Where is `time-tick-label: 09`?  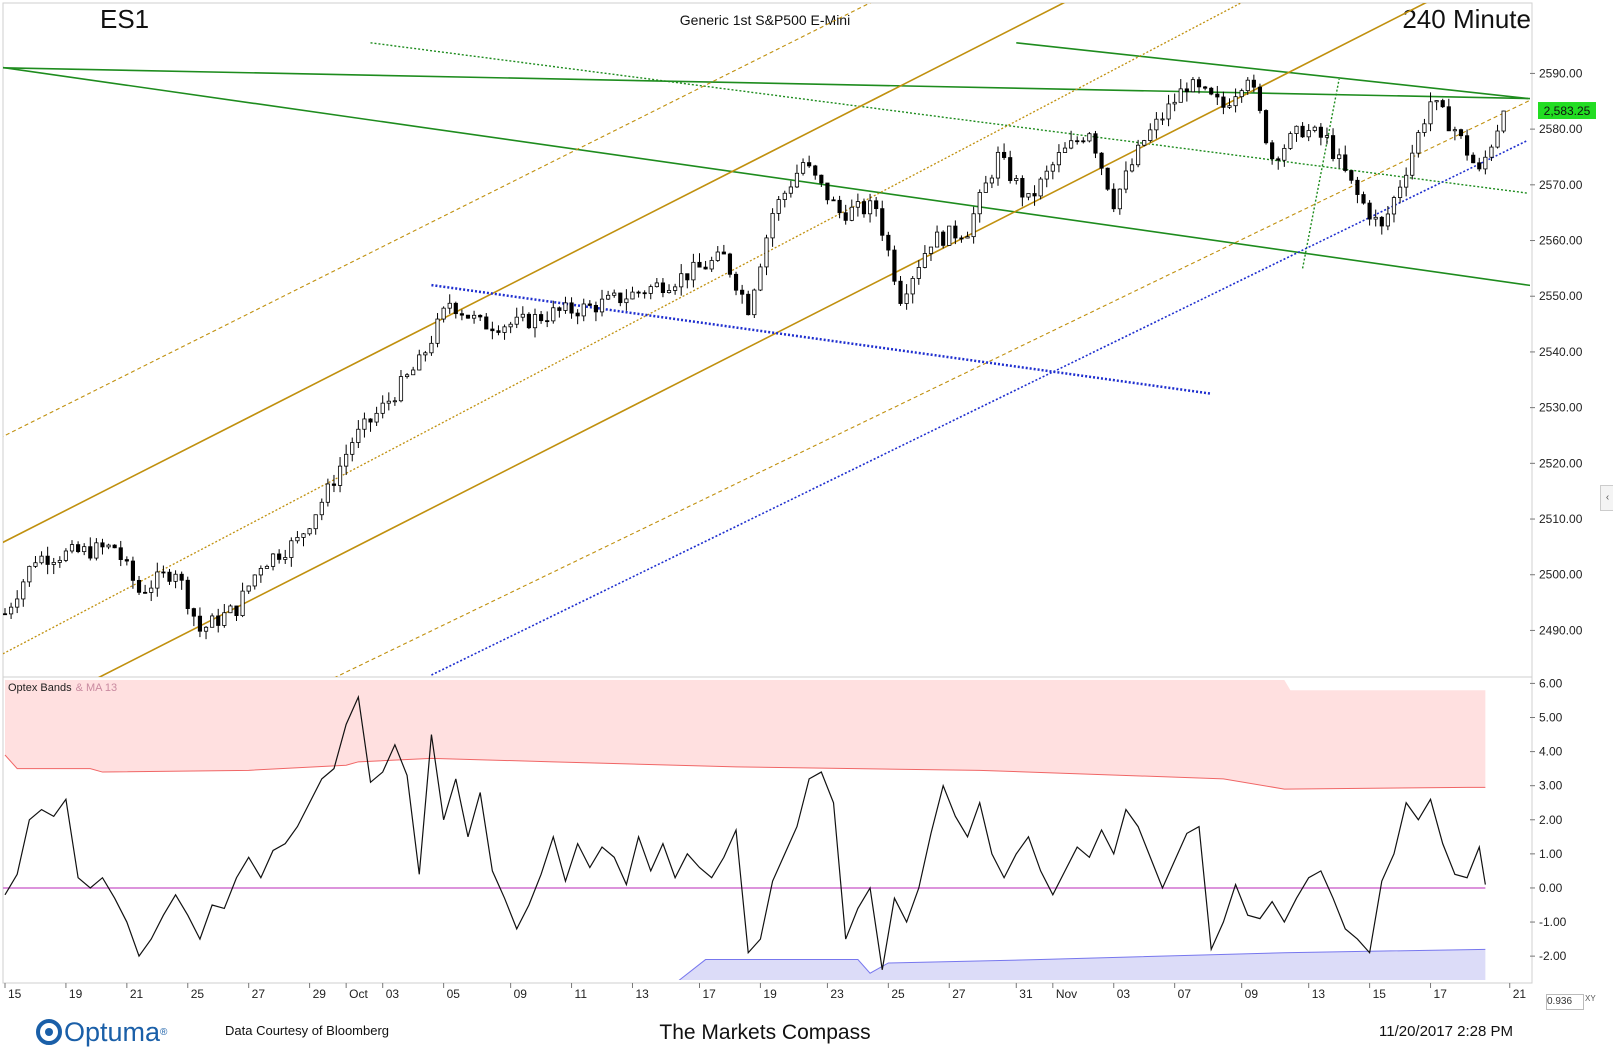 time-tick-label: 09 is located at coordinates (1252, 994).